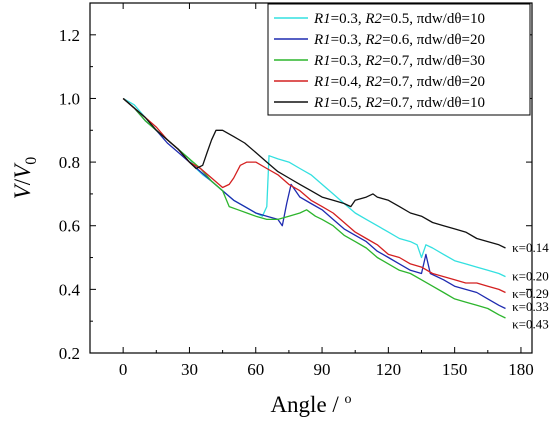 This screenshot has width=550, height=425. What do you see at coordinates (255, 369) in the screenshot?
I see `x-tick-label: 60` at bounding box center [255, 369].